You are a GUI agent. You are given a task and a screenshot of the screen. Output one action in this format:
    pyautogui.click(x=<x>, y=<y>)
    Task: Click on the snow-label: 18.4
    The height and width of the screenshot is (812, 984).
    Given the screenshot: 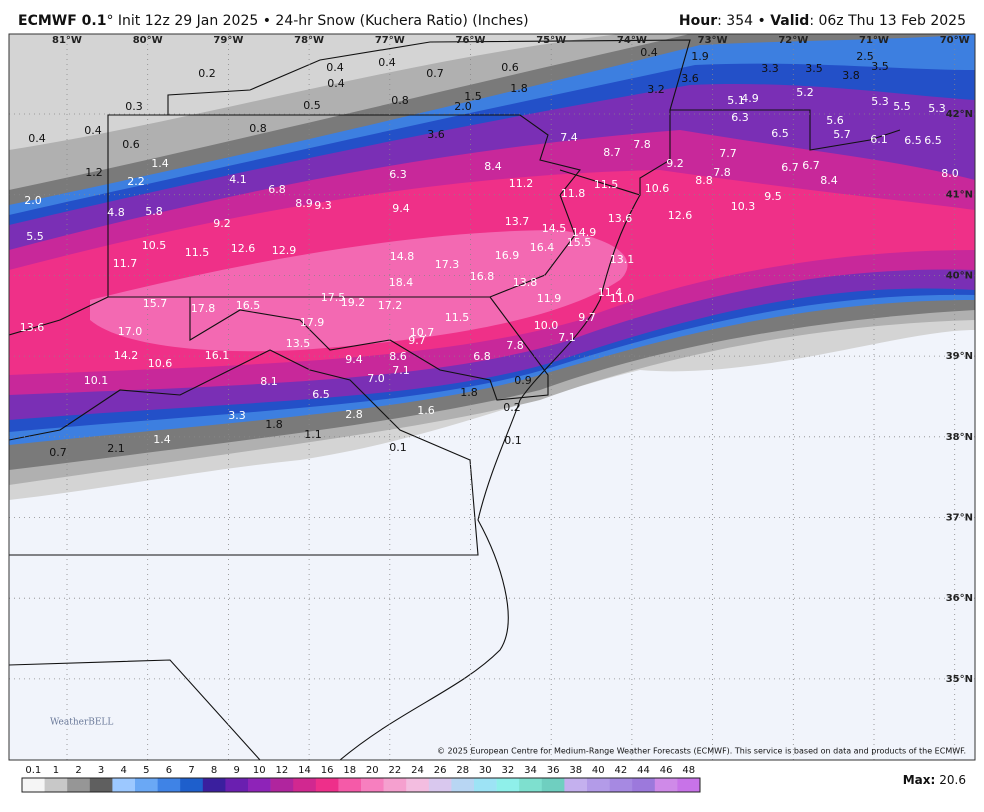 What is the action you would take?
    pyautogui.click(x=401, y=282)
    